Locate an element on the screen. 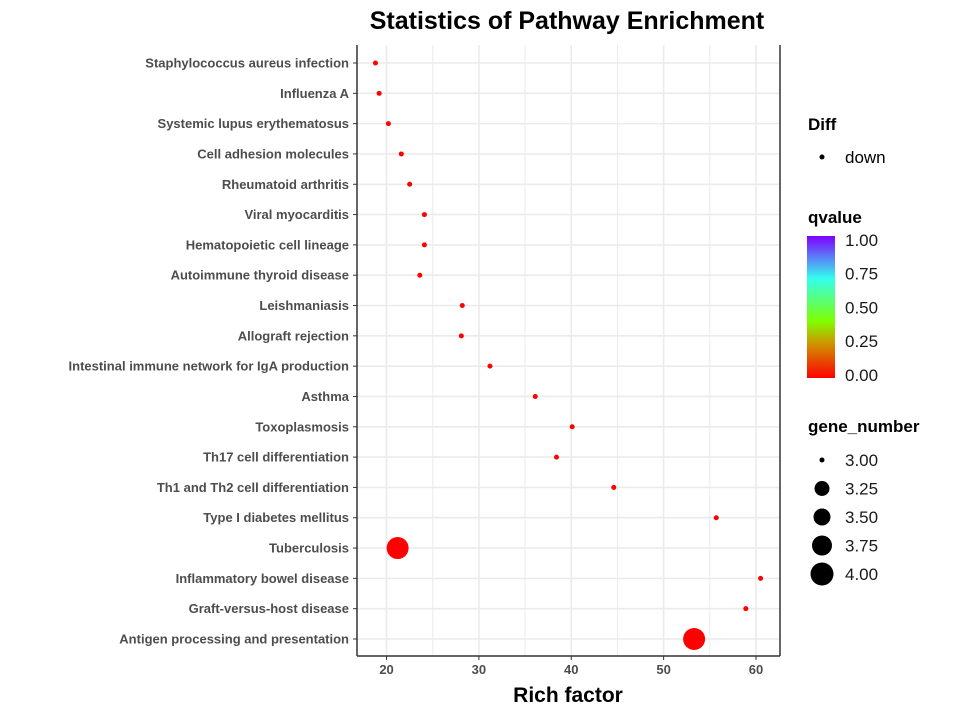  y-tick-label: Staphylococcus aureus infection is located at coordinates (247, 63).